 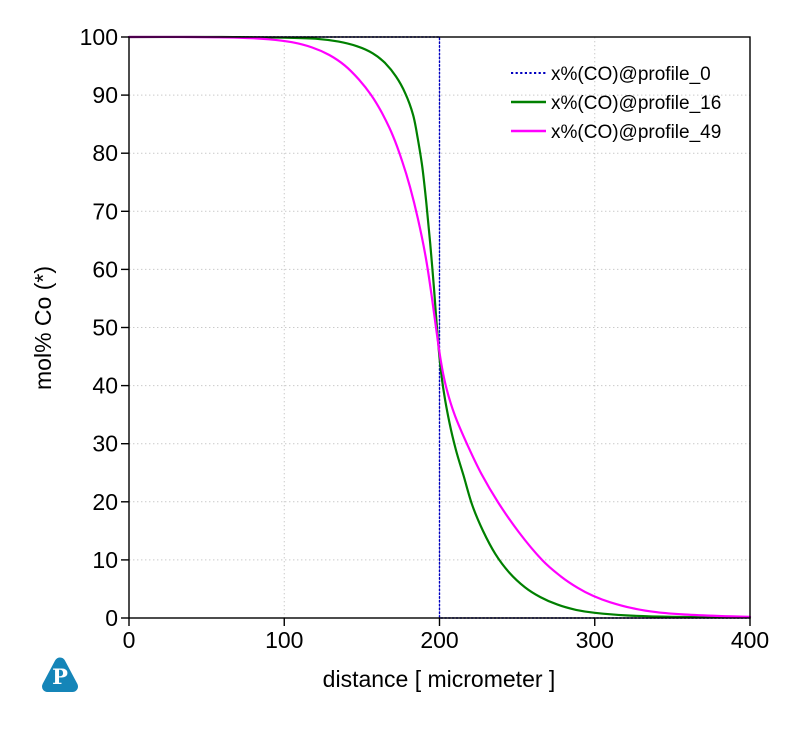 I want to click on x-tick-label: 0, so click(x=129, y=640).